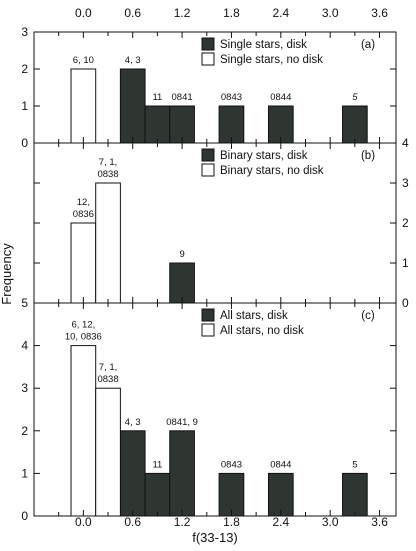 The height and width of the screenshot is (551, 416). What do you see at coordinates (83, 214) in the screenshot?
I see `bar-label: 0836` at bounding box center [83, 214].